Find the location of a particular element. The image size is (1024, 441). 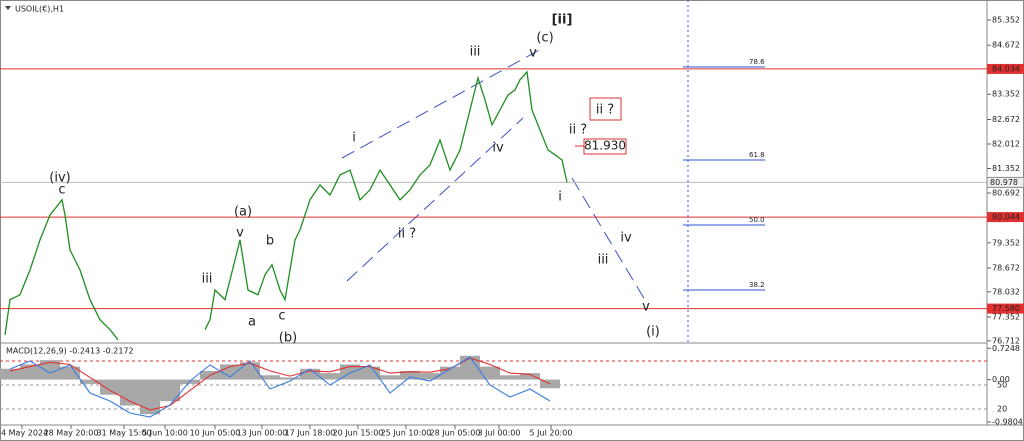

x-tick-label: 25 Jun 10:00 is located at coordinates (406, 433).